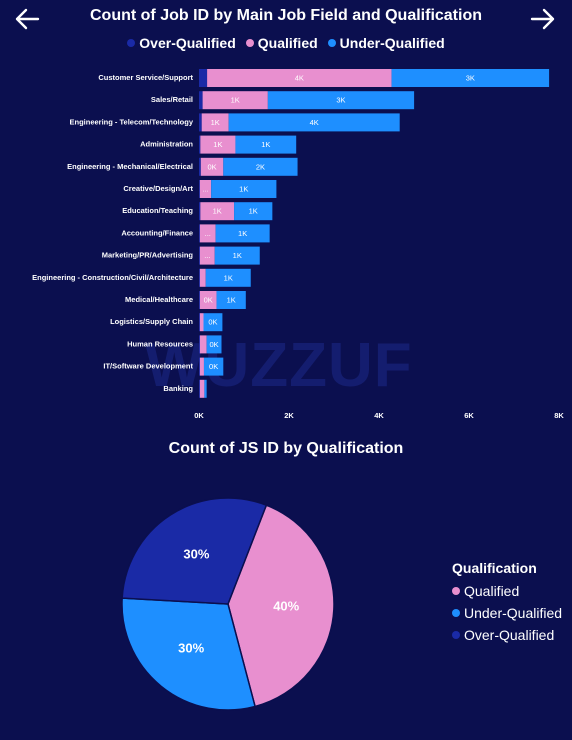 The image size is (572, 740). Describe the element at coordinates (157, 210) in the screenshot. I see `category-label: Education/Teaching` at that location.